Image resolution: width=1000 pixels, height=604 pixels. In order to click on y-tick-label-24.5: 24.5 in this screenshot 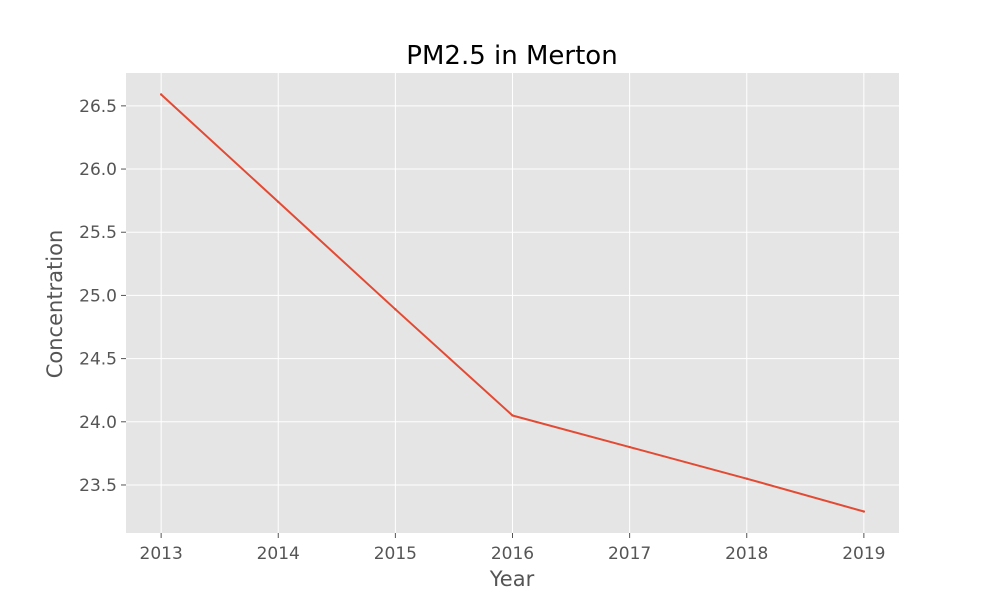, I will do `click(98, 360)`.